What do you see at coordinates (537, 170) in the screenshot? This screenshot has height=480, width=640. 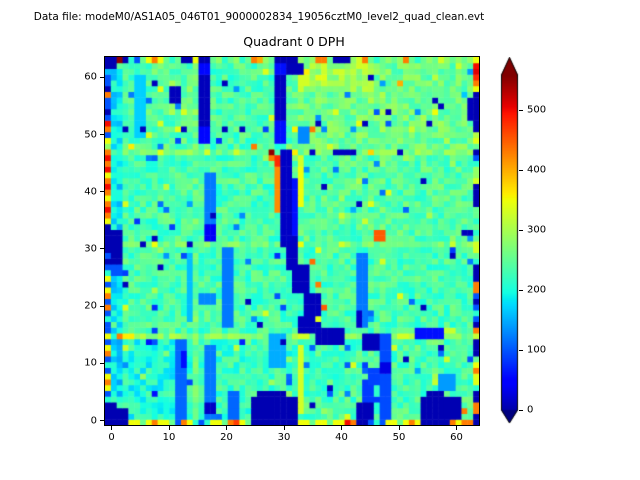 I see `colorbar-tick-label: 400` at bounding box center [537, 170].